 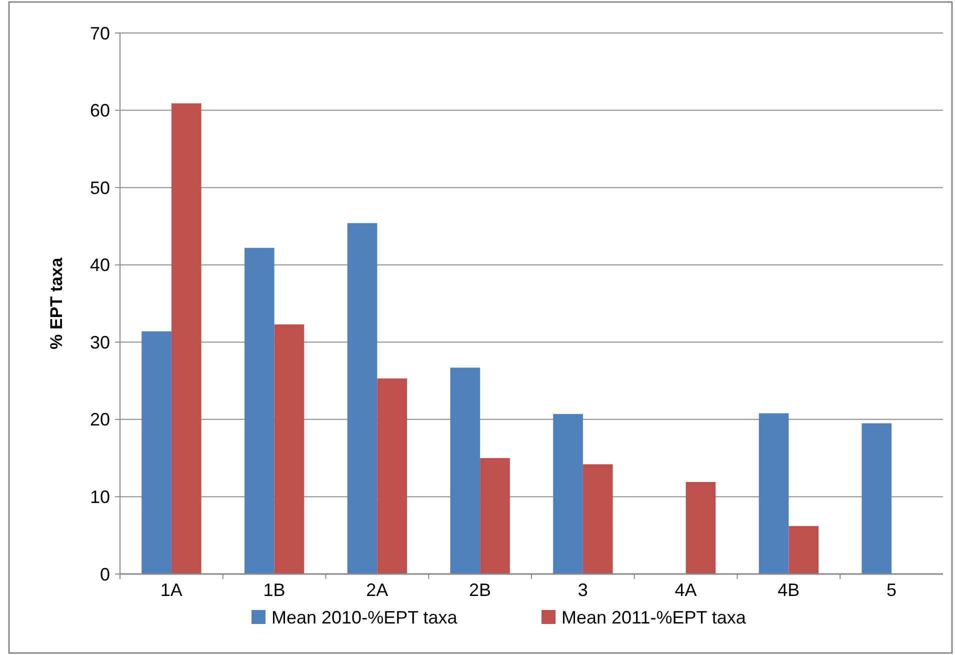 What do you see at coordinates (100, 342) in the screenshot?
I see `y-tick-label: 30` at bounding box center [100, 342].